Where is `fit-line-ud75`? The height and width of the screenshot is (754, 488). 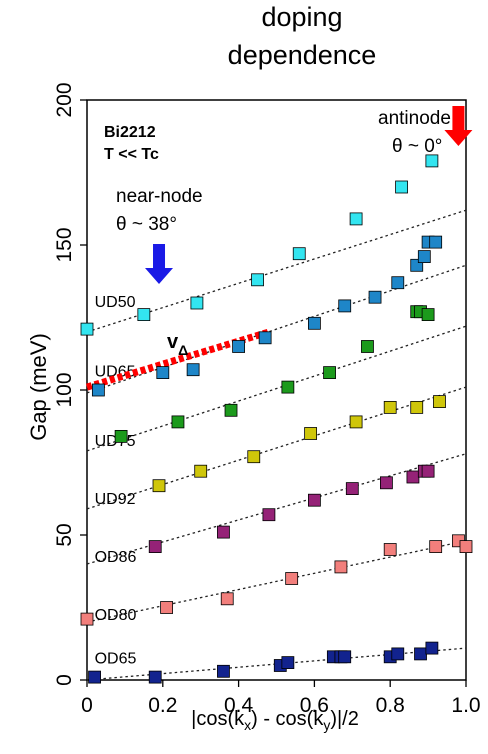
fit-line-ud75 is located at coordinates (276, 388).